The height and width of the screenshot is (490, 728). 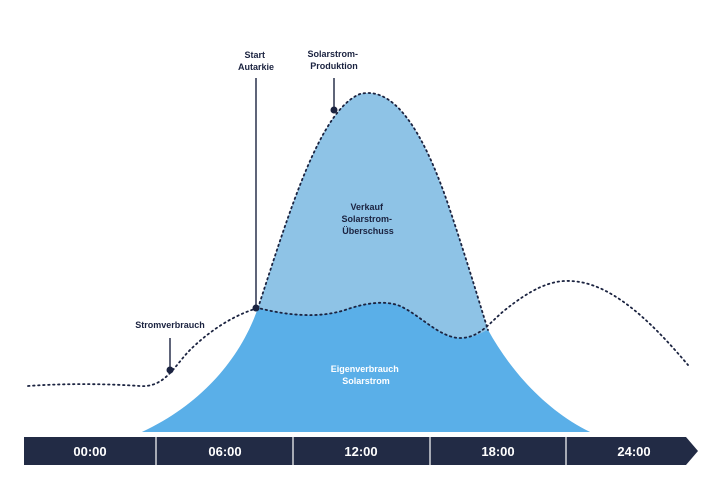 I want to click on self-use-label-2: Solarstrom, so click(x=366, y=381).